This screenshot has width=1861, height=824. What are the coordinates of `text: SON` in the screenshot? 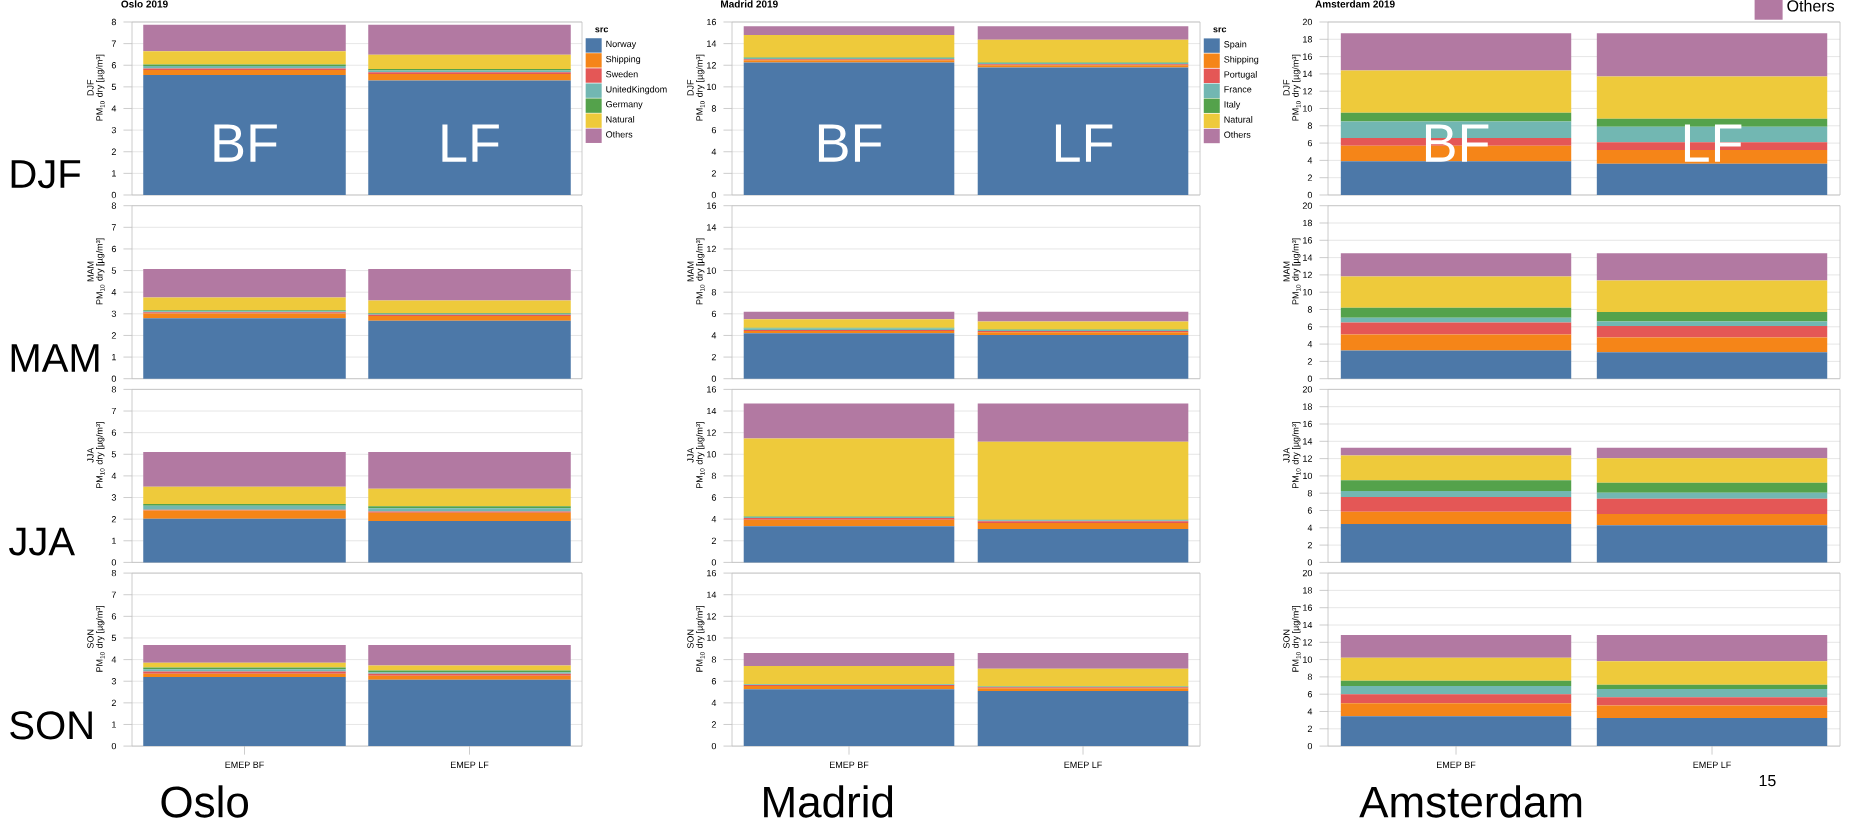 It's located at (1286, 639).